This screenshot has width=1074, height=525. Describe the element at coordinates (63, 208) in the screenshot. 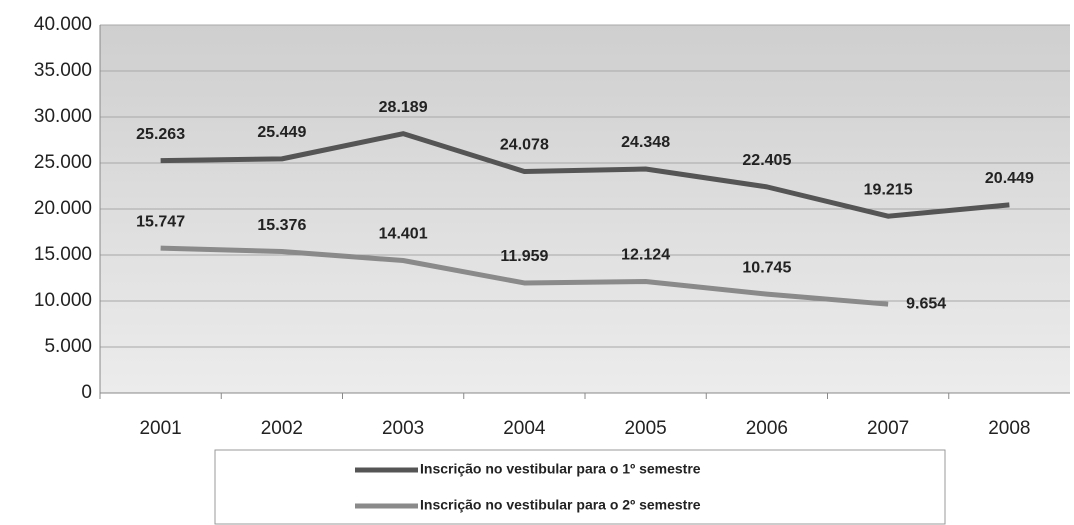

I see `y-tick-label: 20.000` at that location.